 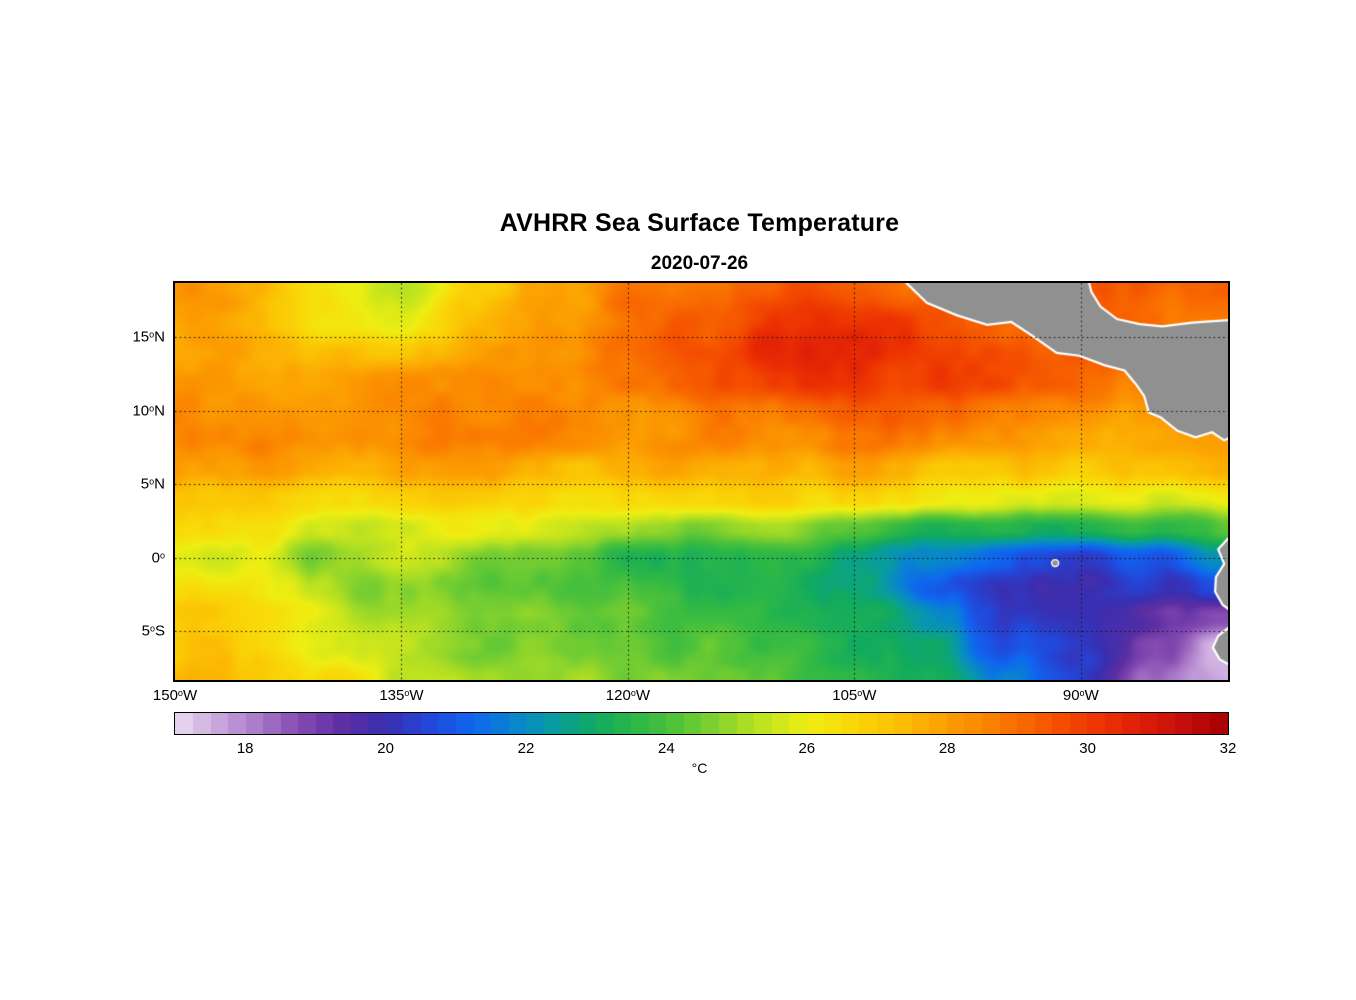 What do you see at coordinates (947, 748) in the screenshot?
I see `colorbar-tick-label: 28` at bounding box center [947, 748].